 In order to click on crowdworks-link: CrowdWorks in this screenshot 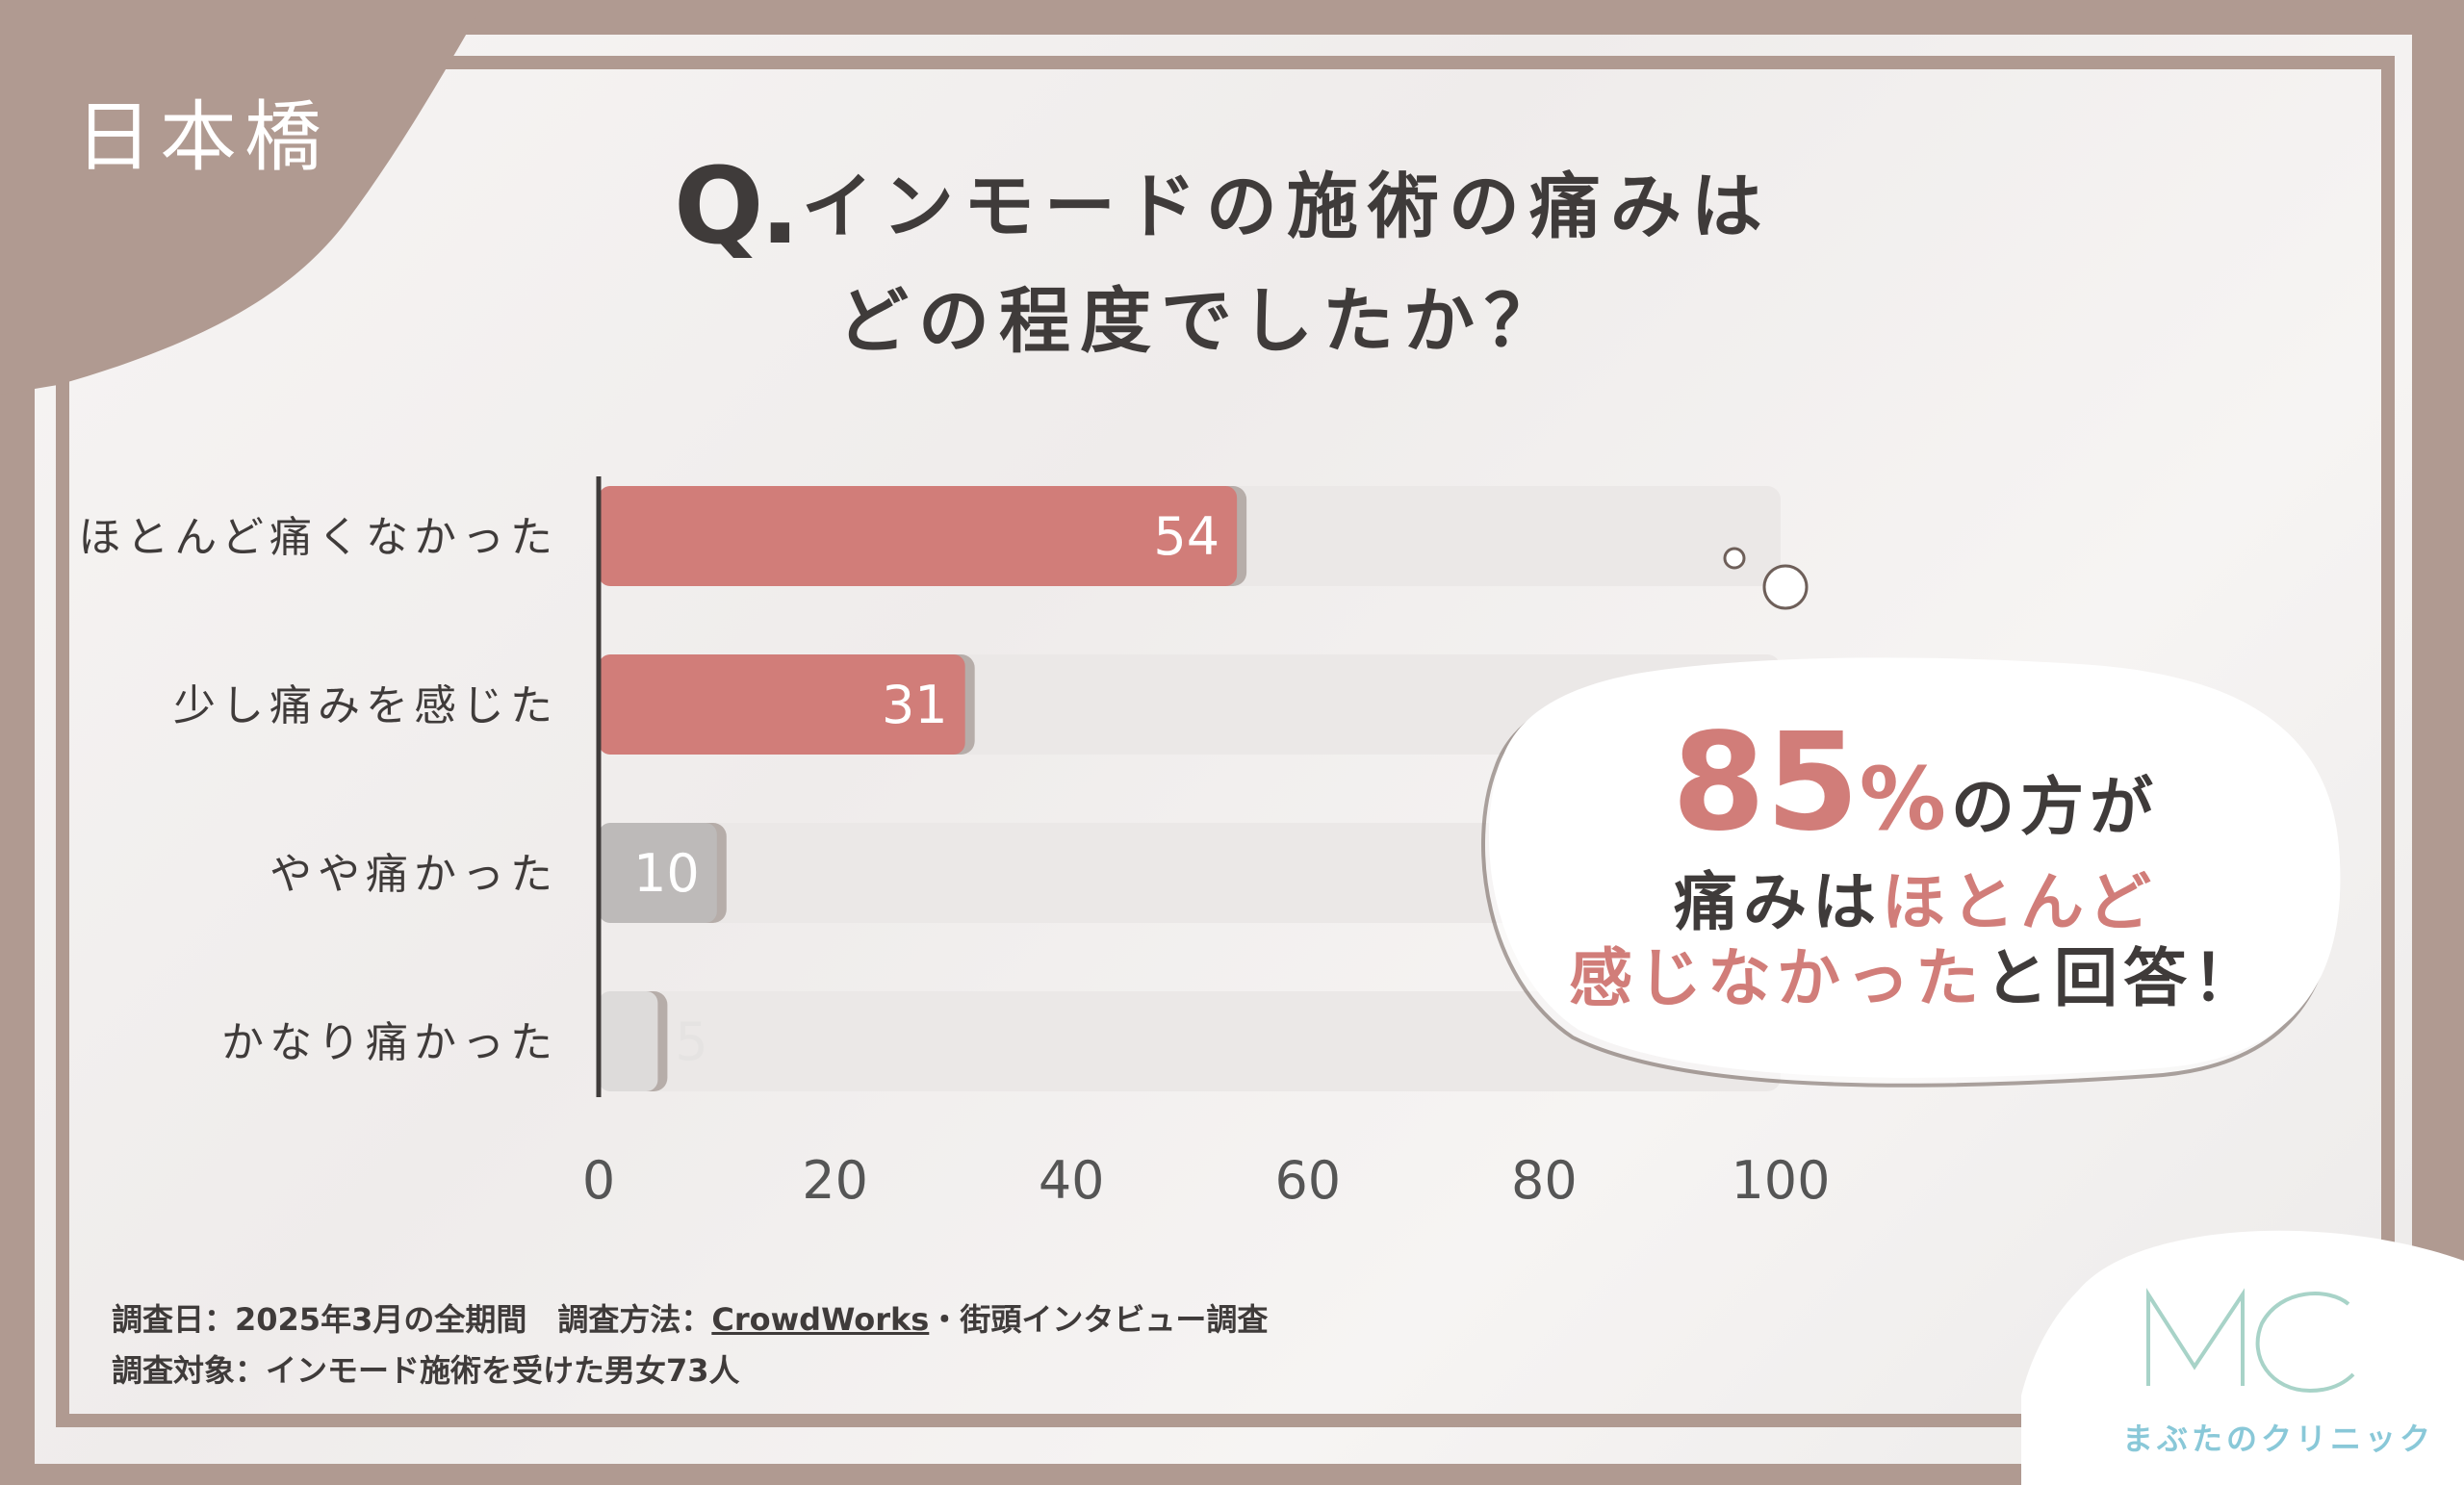, I will do `click(820, 1319)`.